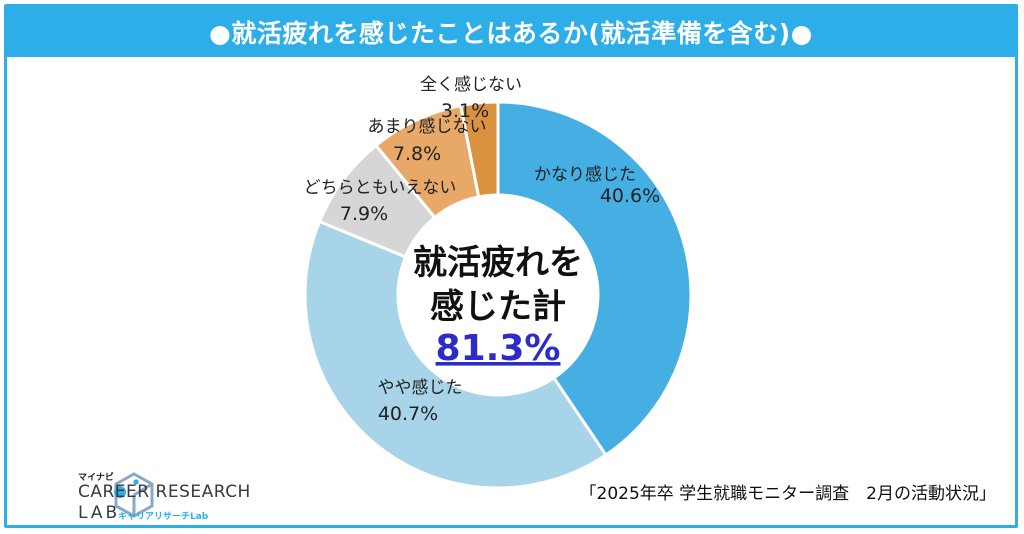 The width and height of the screenshot is (1024, 534). I want to click on slice-category-label: 全く感じない, so click(471, 85).